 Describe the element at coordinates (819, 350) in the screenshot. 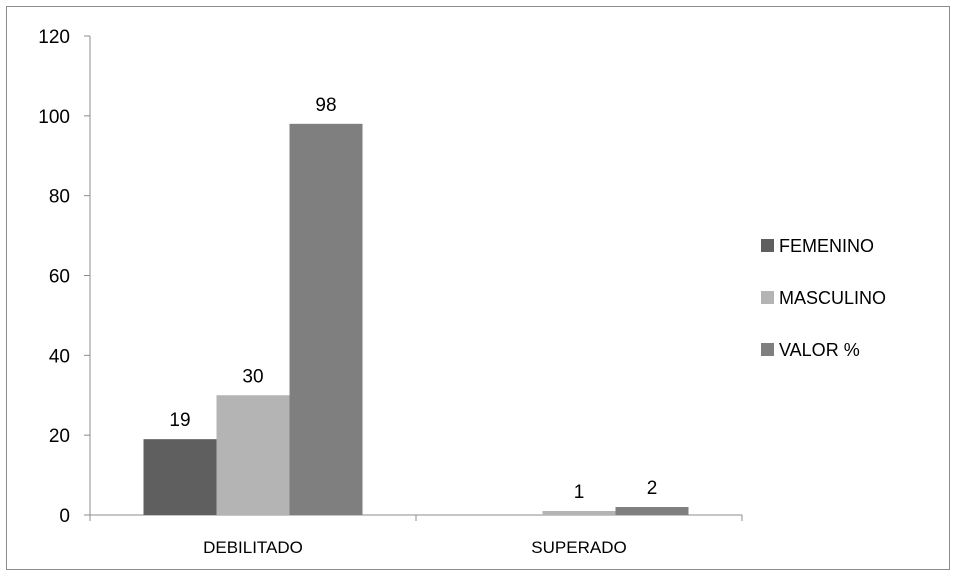

I see `legend-label: VALOR %` at that location.